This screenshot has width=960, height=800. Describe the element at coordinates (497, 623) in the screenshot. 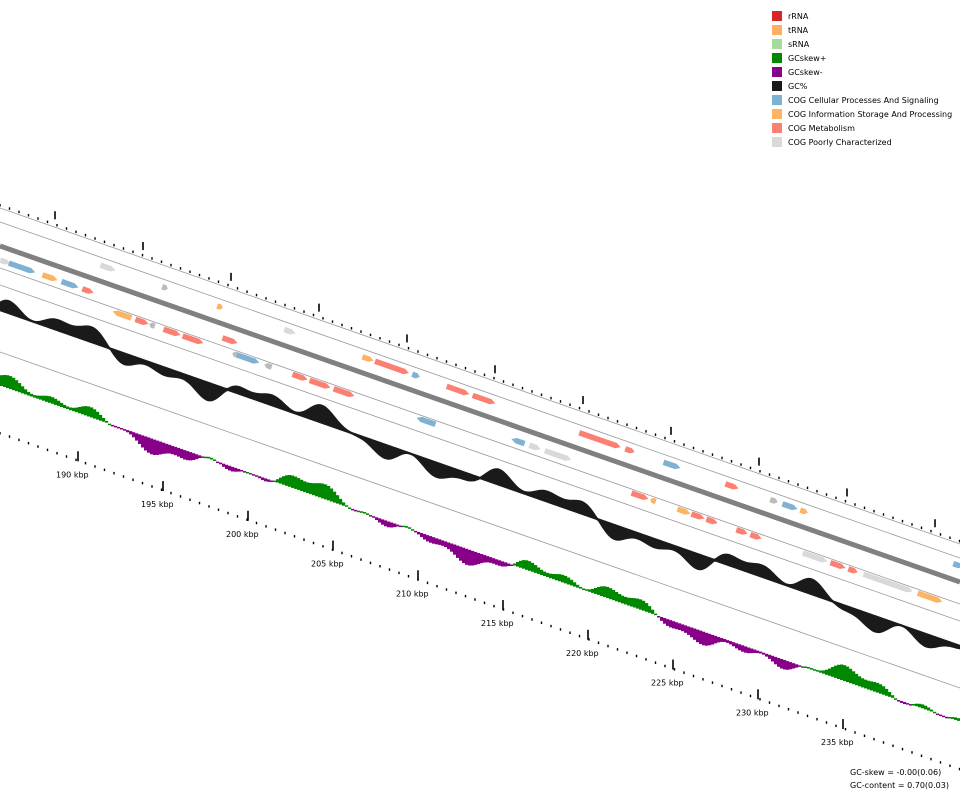

I see `scale-label: 215 kbp` at that location.